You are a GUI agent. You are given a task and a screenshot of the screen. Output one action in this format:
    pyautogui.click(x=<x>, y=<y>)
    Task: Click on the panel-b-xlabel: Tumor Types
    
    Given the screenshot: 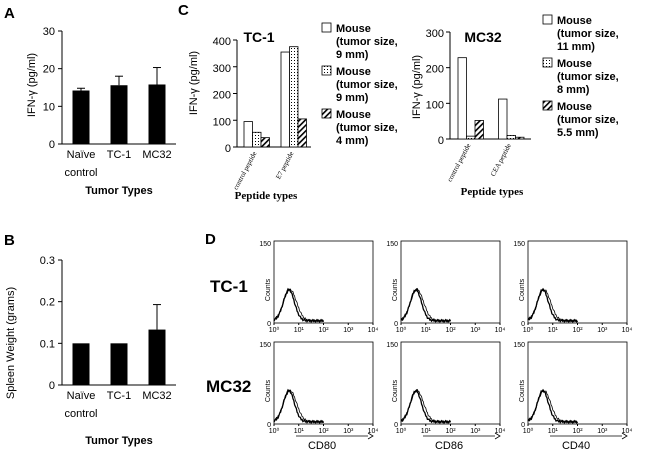 What is the action you would take?
    pyautogui.click(x=118, y=441)
    